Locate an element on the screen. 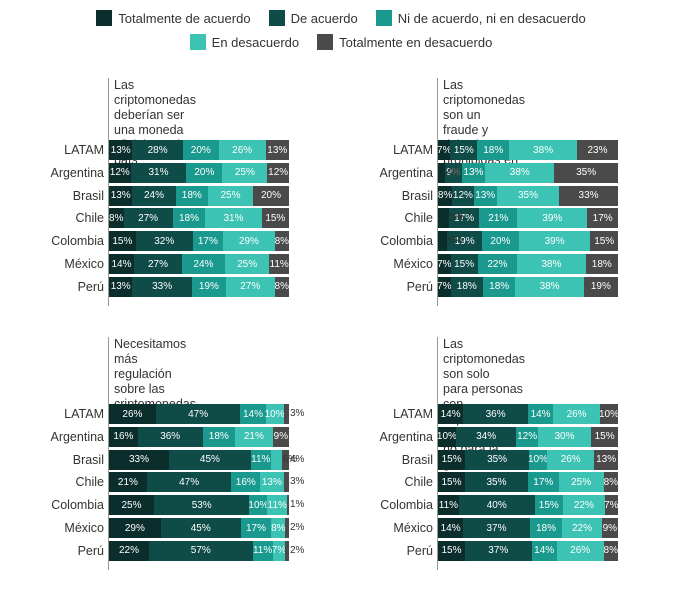 This screenshot has width=682, height=598. bar-row: 26% 47% 14% 10% is located at coordinates (199, 414).